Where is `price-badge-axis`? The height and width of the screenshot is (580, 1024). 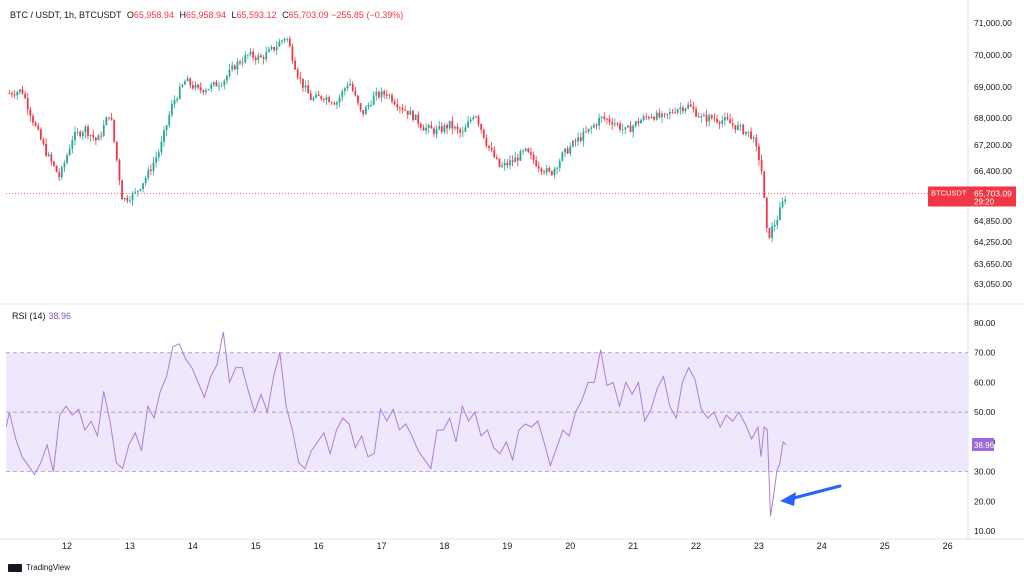
price-badge-axis is located at coordinates (994, 196).